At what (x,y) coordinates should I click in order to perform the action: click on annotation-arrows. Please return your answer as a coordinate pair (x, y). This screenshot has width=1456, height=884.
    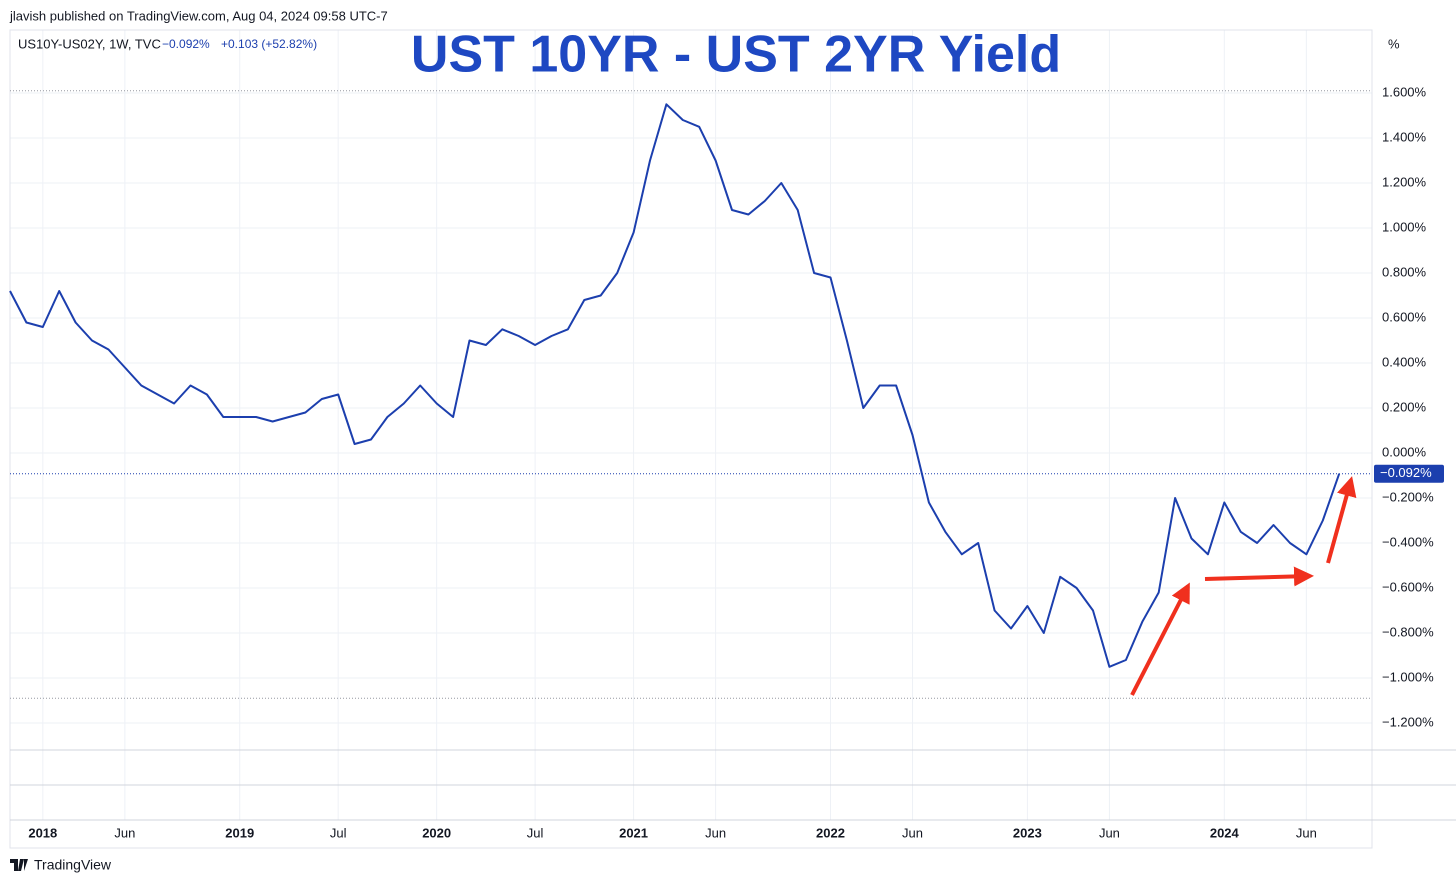
    Looking at the image, I should click on (1243, 586).